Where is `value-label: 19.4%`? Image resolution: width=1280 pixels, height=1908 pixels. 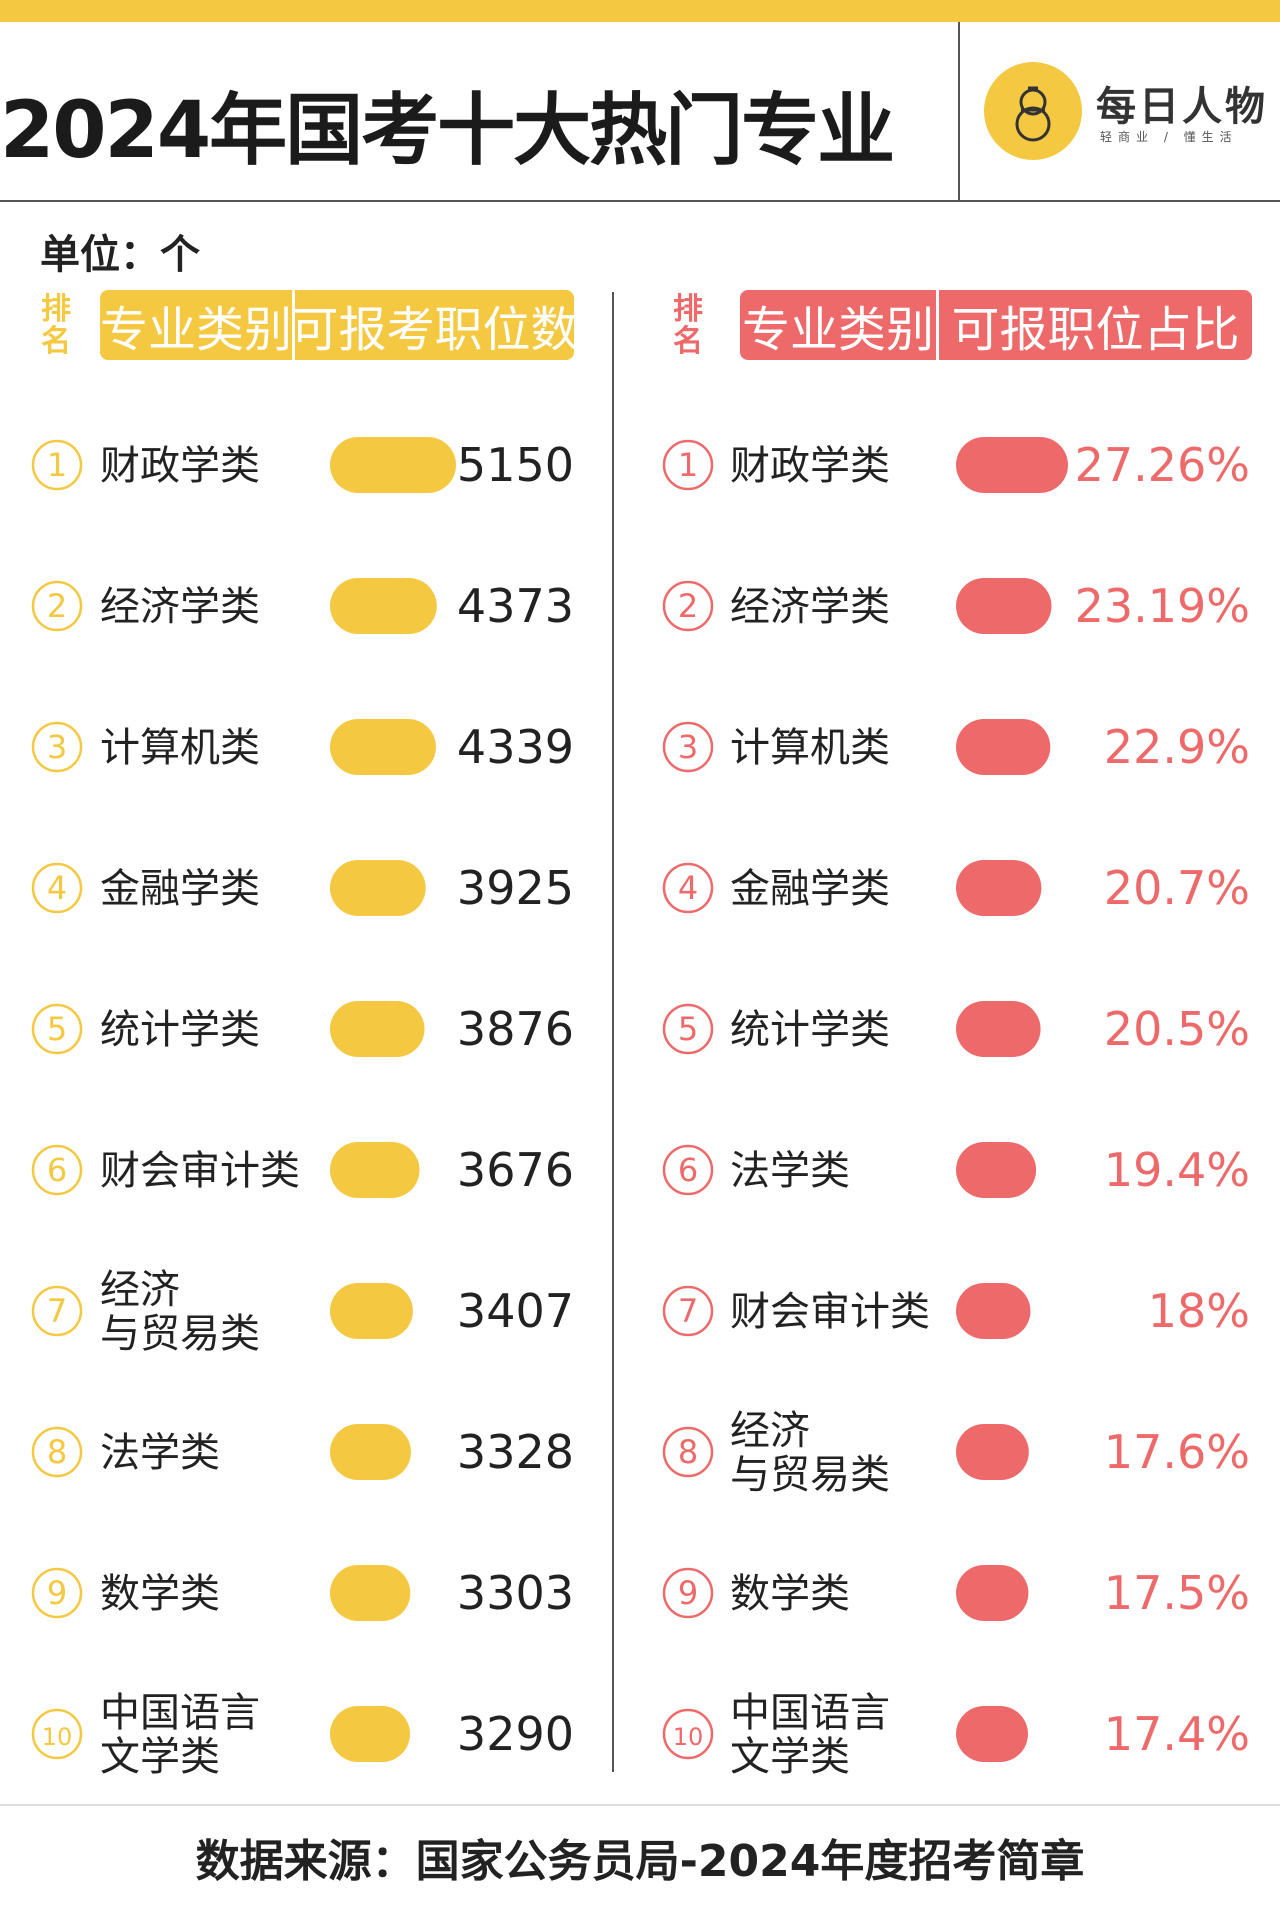 value-label: 19.4% is located at coordinates (1177, 1170).